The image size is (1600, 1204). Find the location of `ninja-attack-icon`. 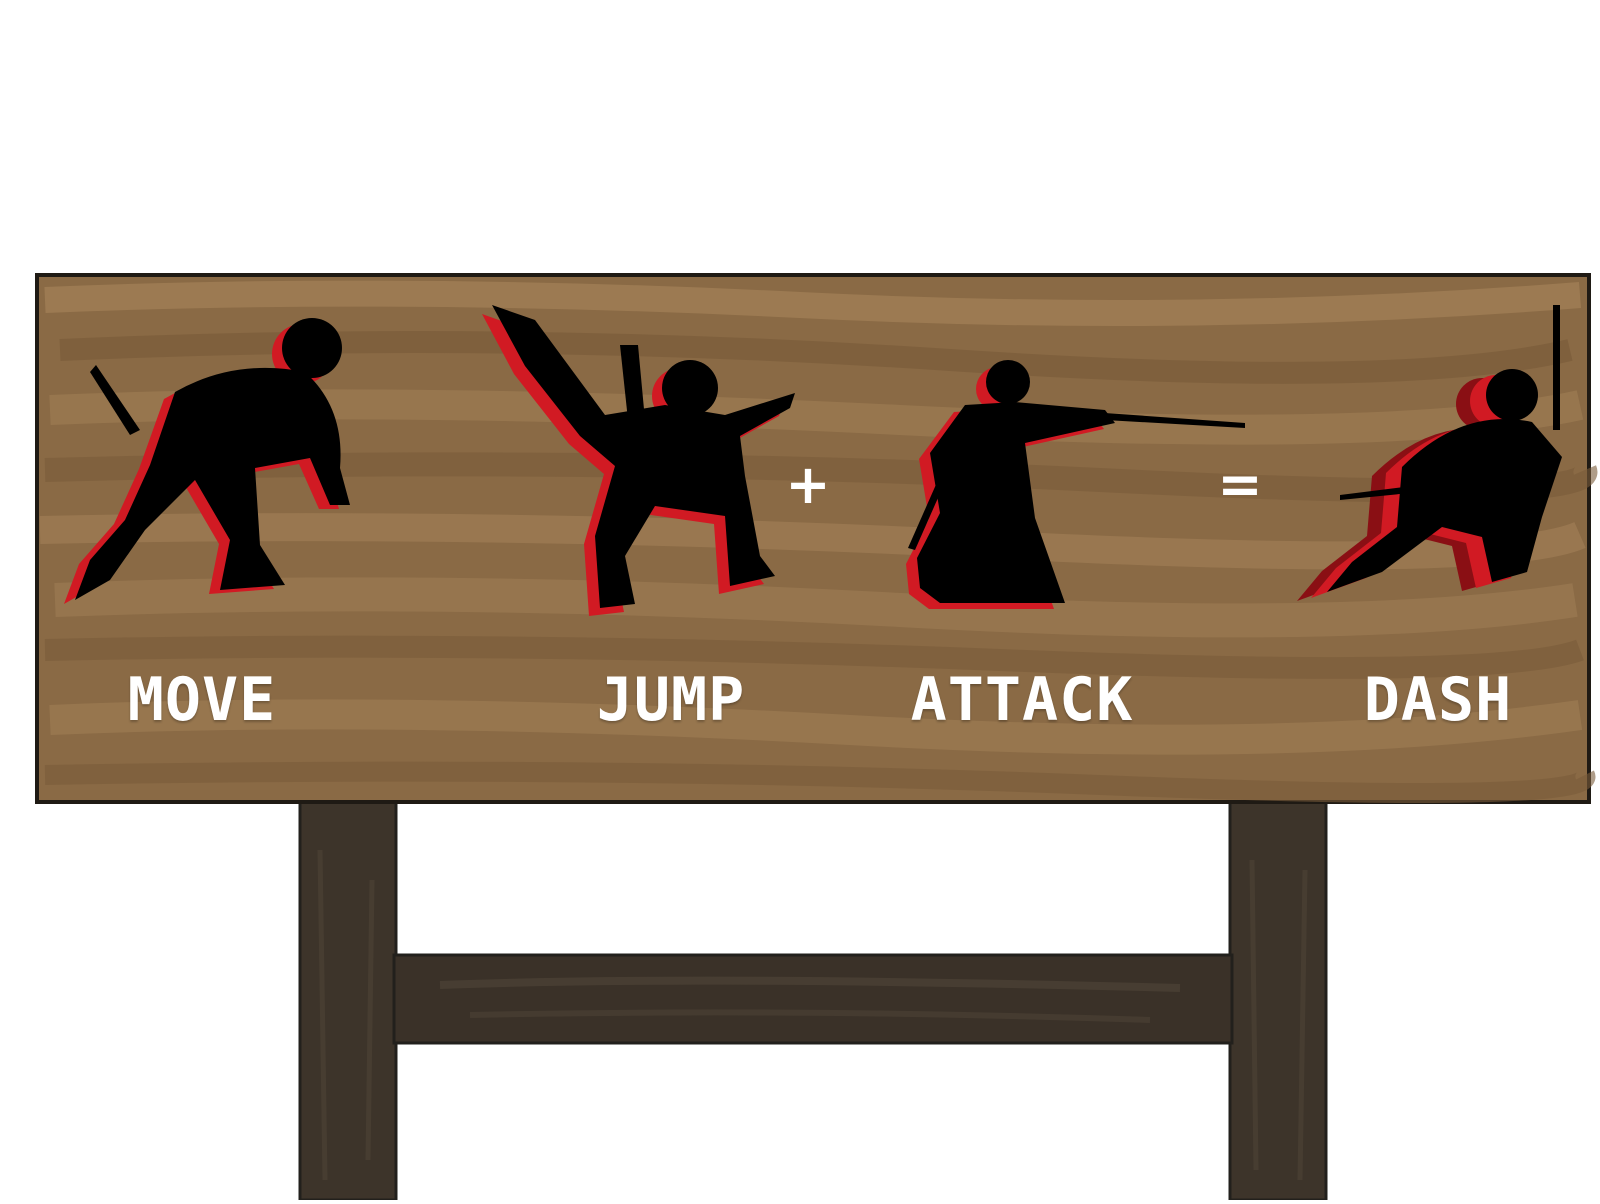

ninja-attack-icon is located at coordinates (1075, 484).